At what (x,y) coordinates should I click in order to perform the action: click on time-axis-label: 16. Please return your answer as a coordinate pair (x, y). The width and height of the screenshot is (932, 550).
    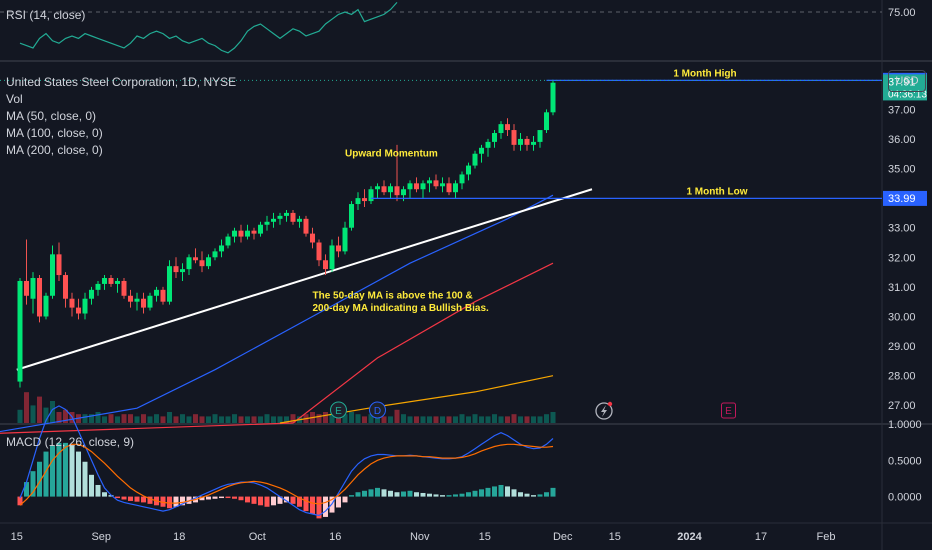
    Looking at the image, I should click on (335, 537).